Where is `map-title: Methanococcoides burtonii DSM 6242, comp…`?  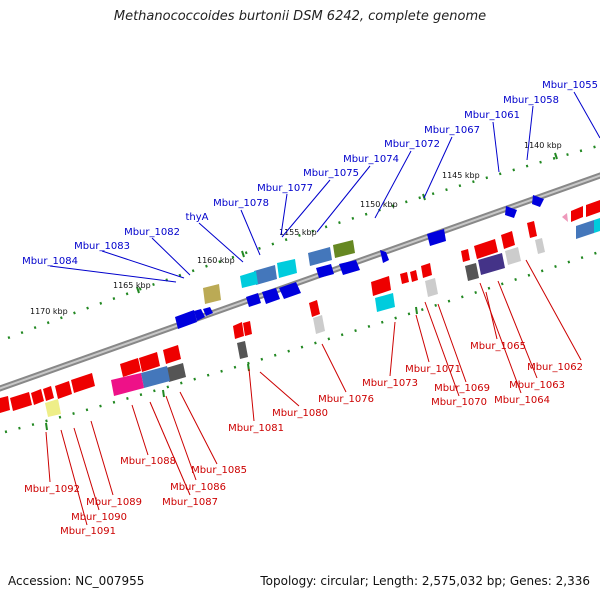 map-title: Methanococcoides burtonii DSM 6242, comp… is located at coordinates (300, 16).